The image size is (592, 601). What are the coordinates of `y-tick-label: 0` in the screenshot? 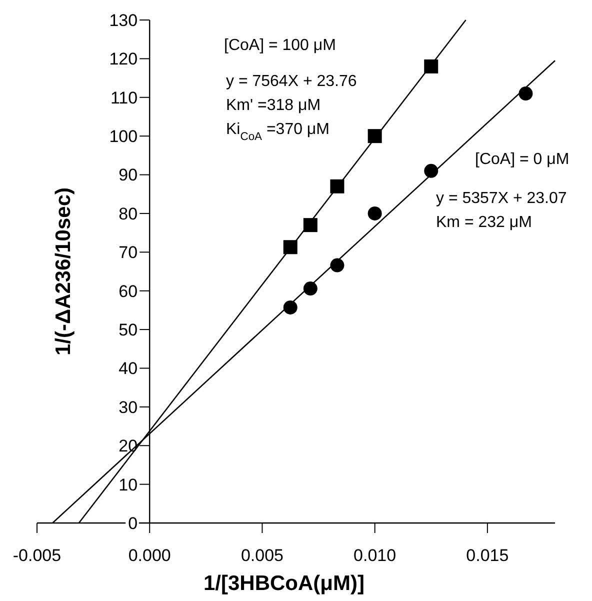 It's located at (133, 523).